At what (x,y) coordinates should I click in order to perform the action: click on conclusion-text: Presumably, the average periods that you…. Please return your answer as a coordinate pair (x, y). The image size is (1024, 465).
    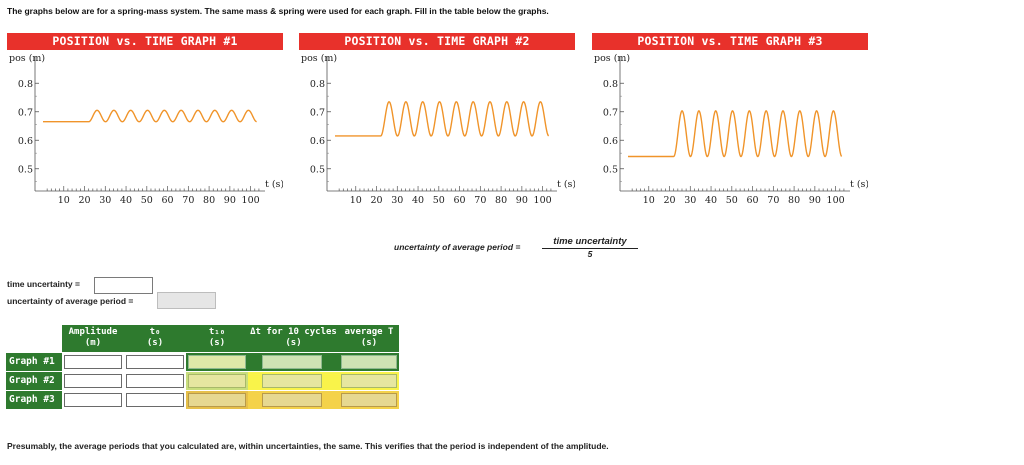
    Looking at the image, I should click on (308, 446).